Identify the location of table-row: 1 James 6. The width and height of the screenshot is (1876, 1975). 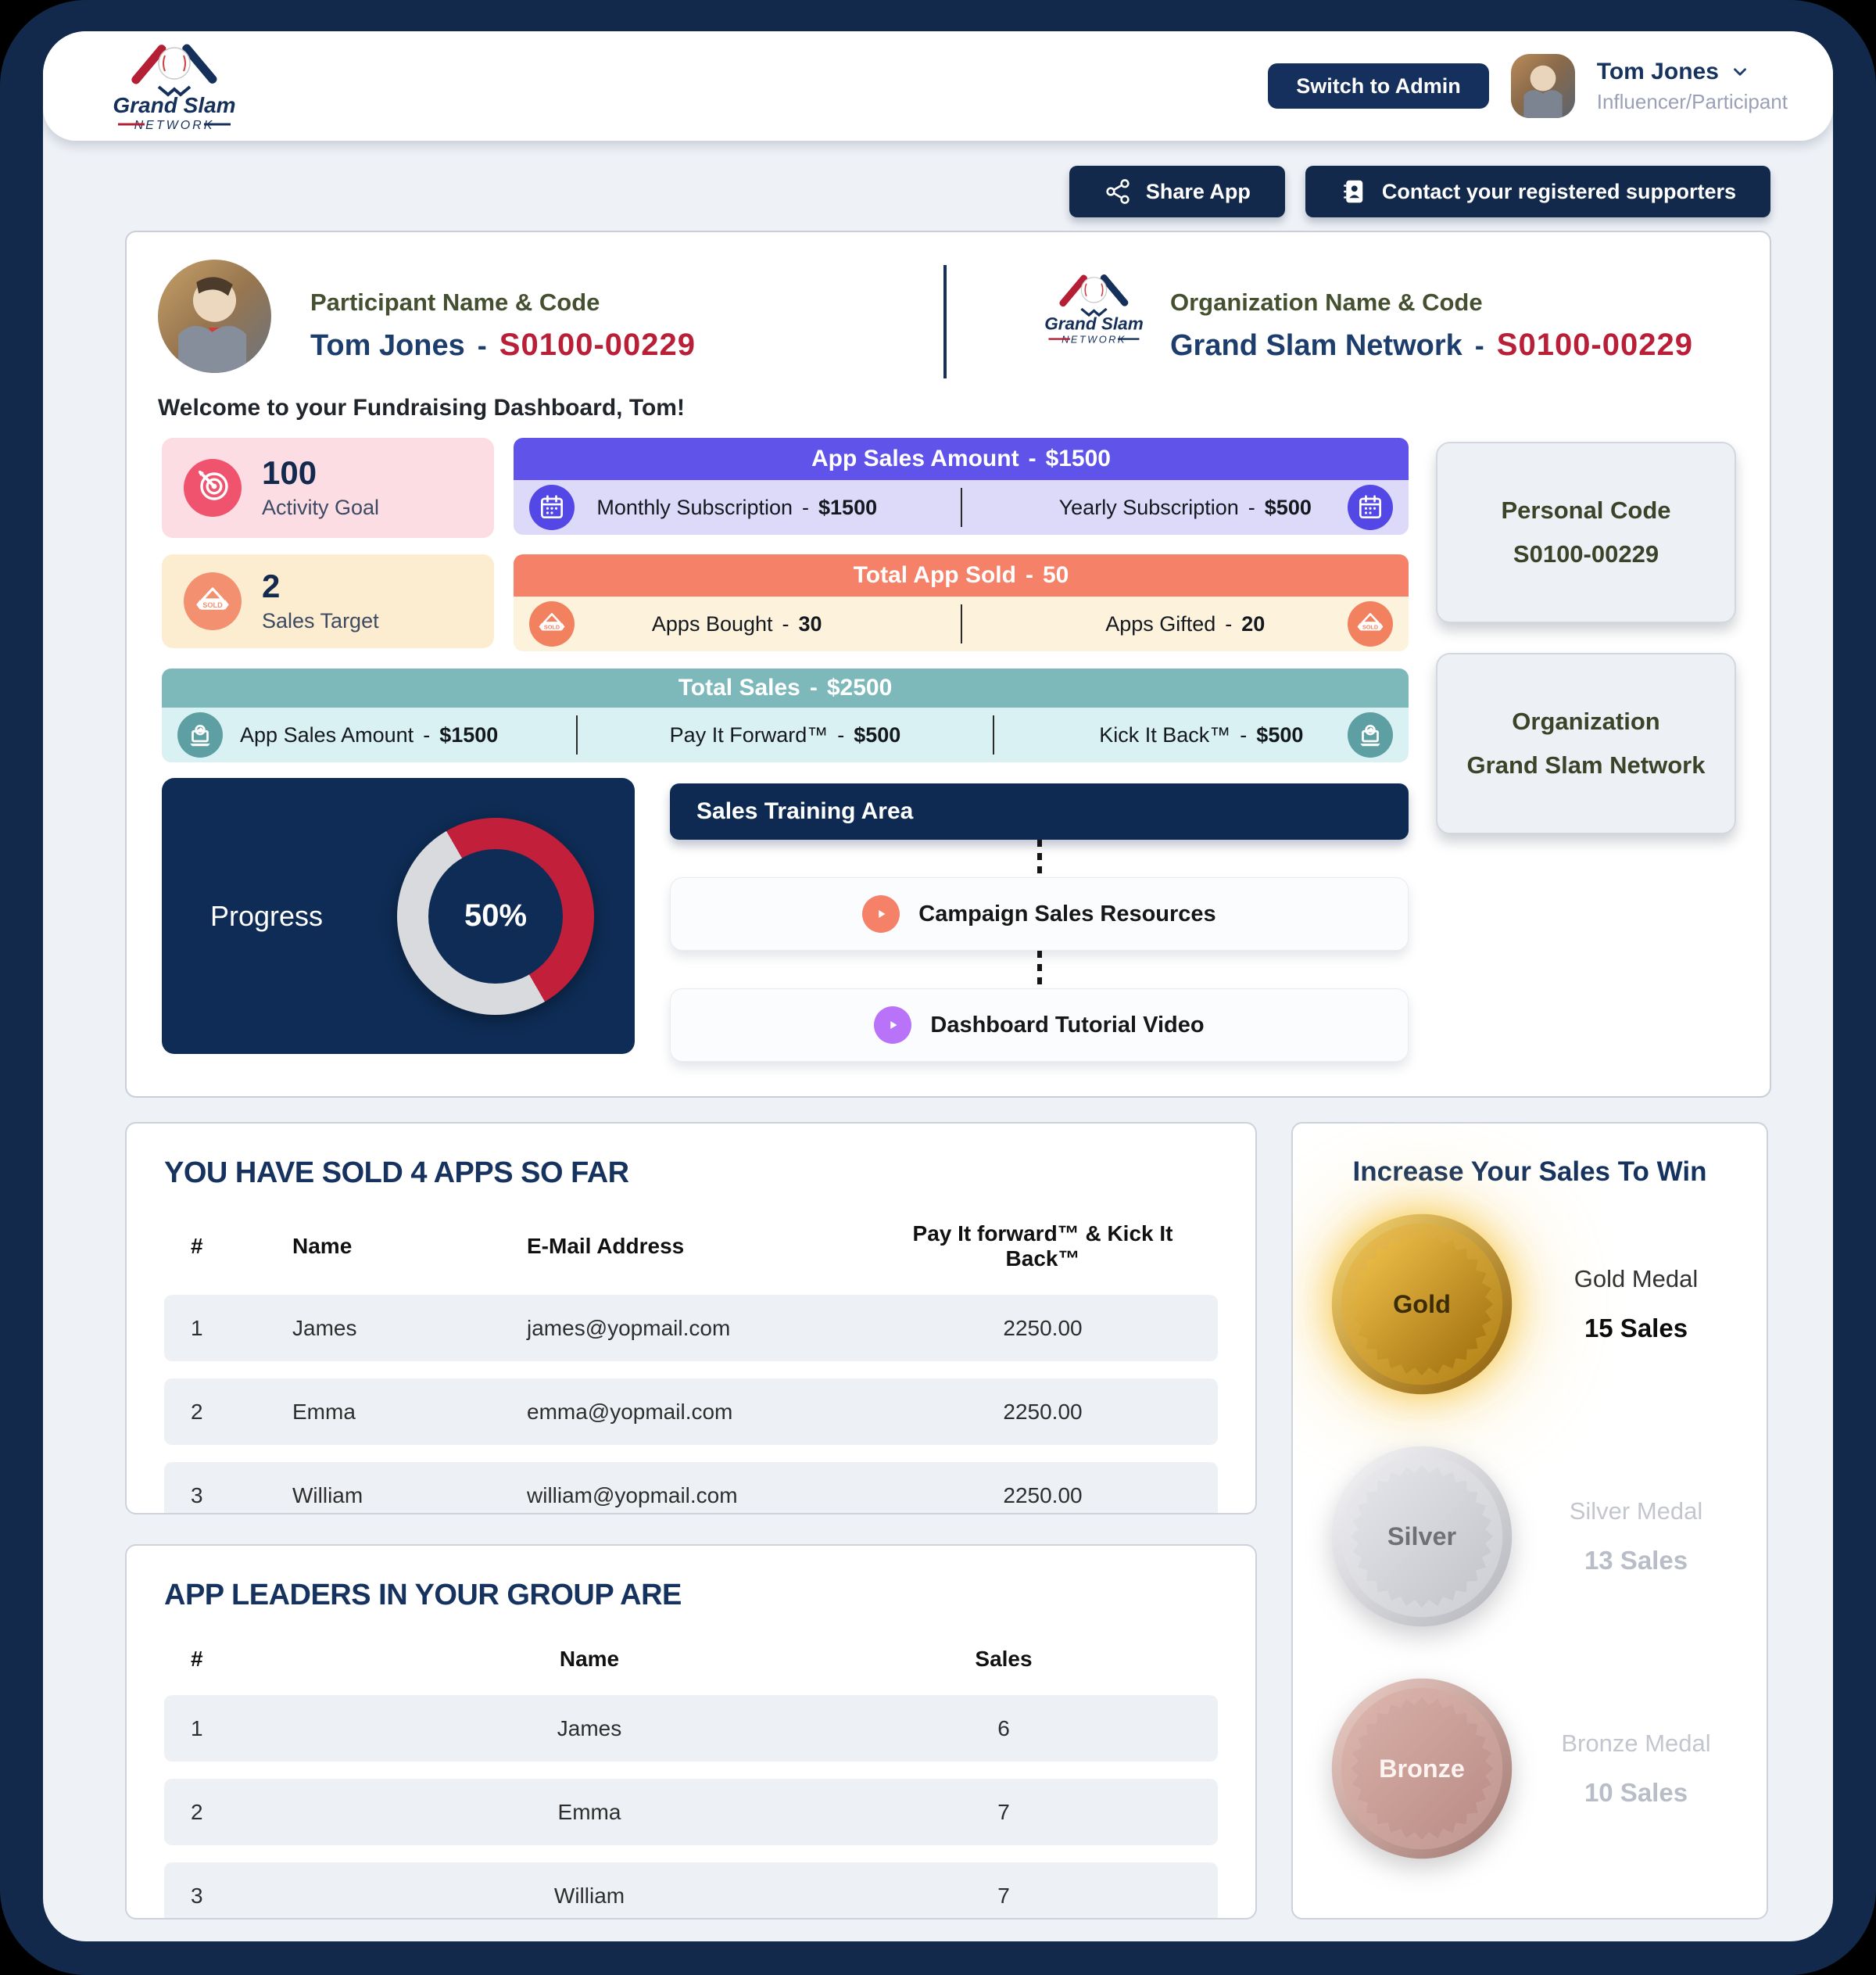
(691, 1729).